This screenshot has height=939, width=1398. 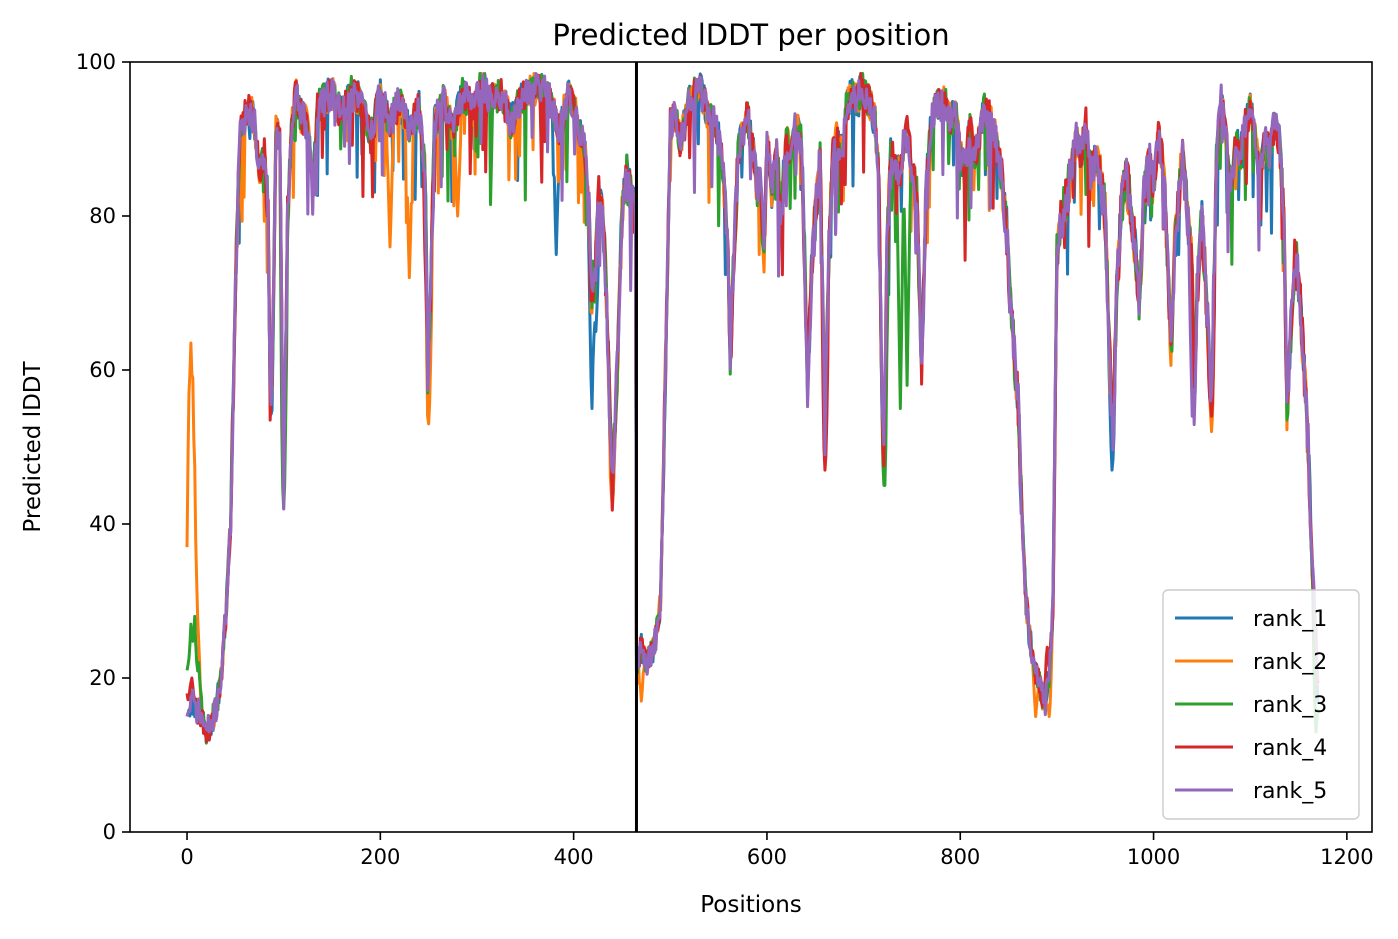 I want to click on legend: rank_1 rank_2 rank_3 rank_4 rank_5, so click(x=1261, y=704).